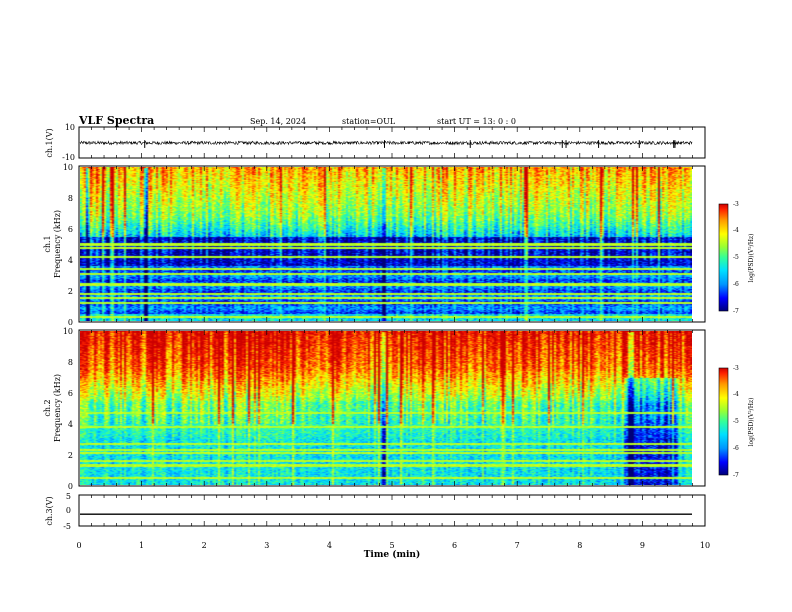 The width and height of the screenshot is (792, 612). I want to click on time-tick-label-5: 5, so click(391, 545).